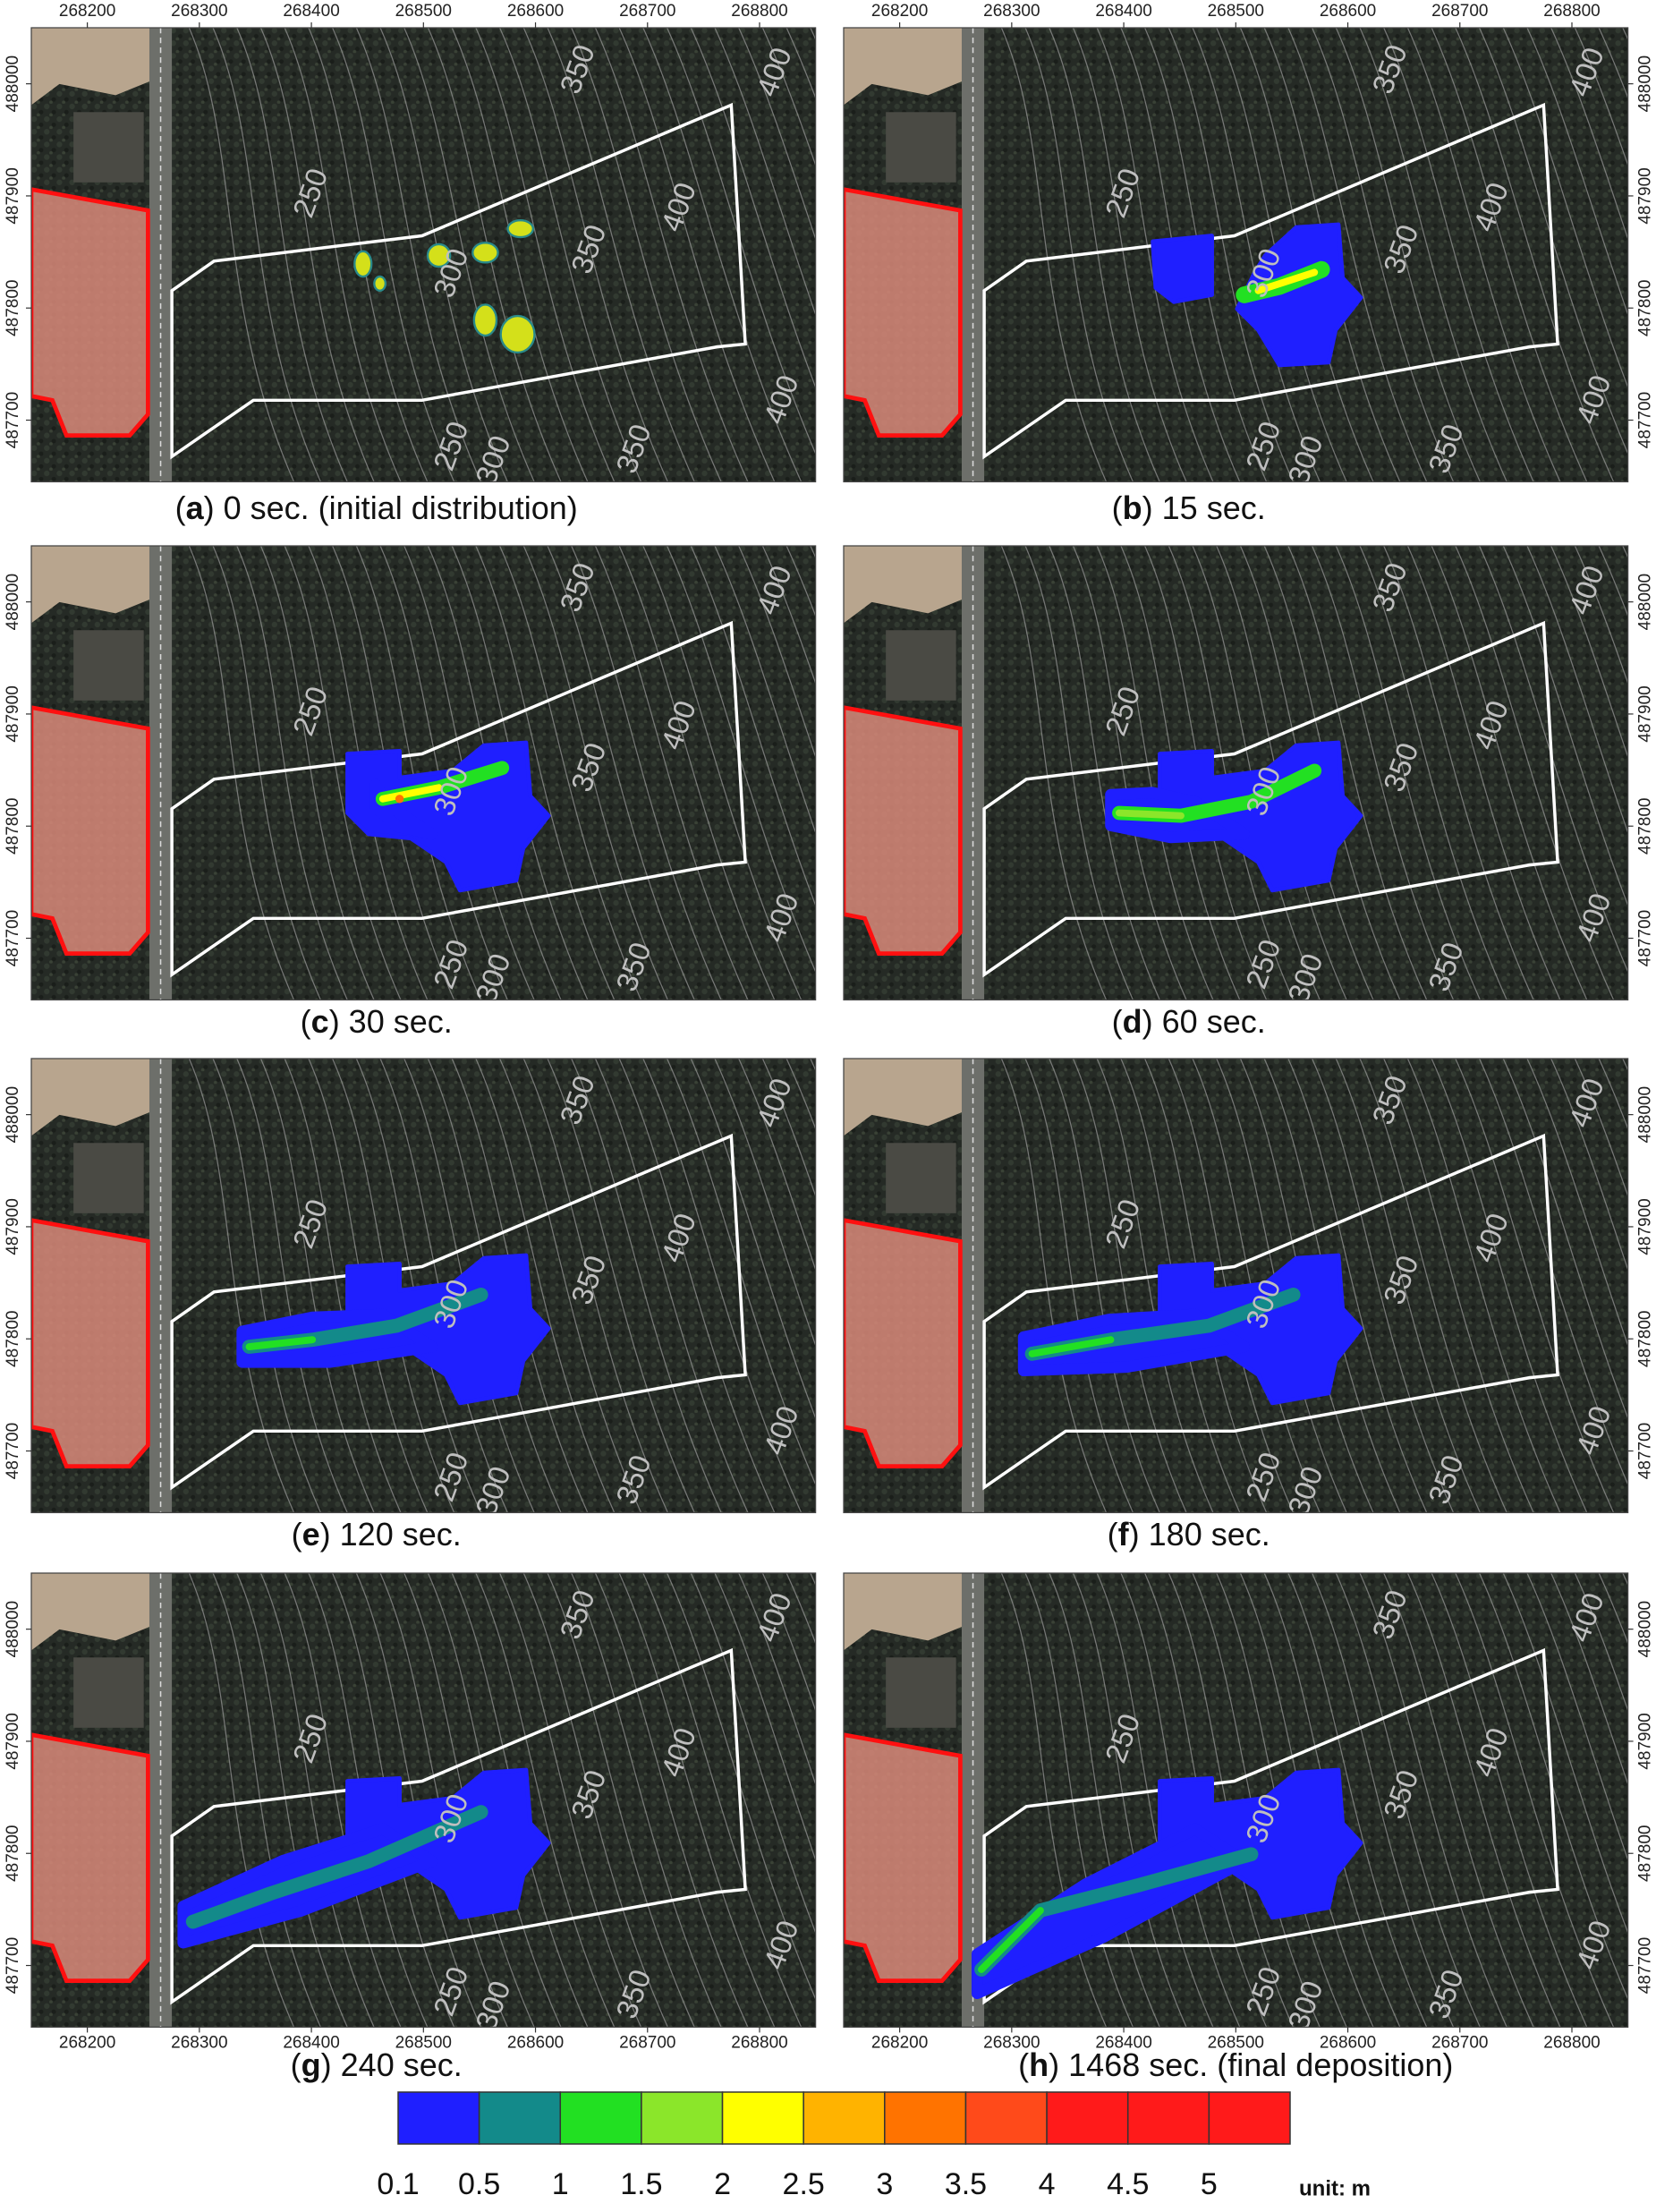 The width and height of the screenshot is (1673, 2212). What do you see at coordinates (804, 2184) in the screenshot?
I see `colorbar-label: 2.5` at bounding box center [804, 2184].